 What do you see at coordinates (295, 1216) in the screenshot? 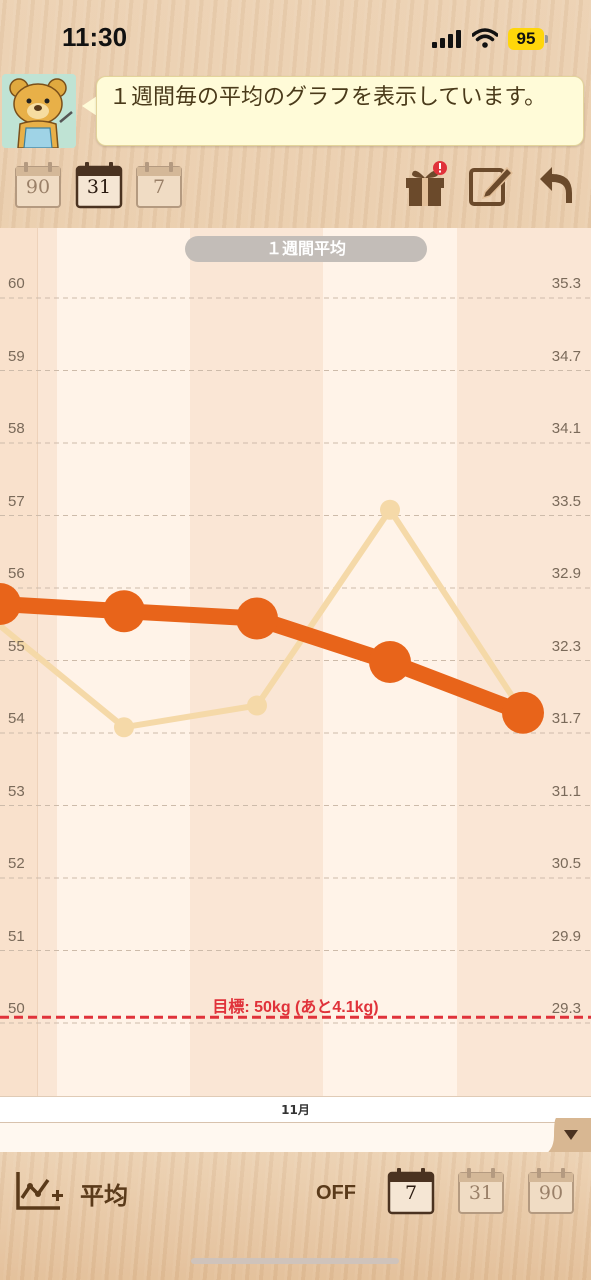
I see `bottom-bar: 平均 OFF 7 31 90` at bounding box center [295, 1216].